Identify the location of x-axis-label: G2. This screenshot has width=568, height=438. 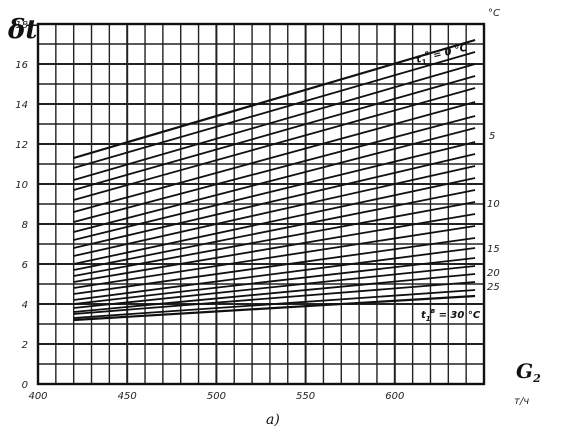
(528, 372).